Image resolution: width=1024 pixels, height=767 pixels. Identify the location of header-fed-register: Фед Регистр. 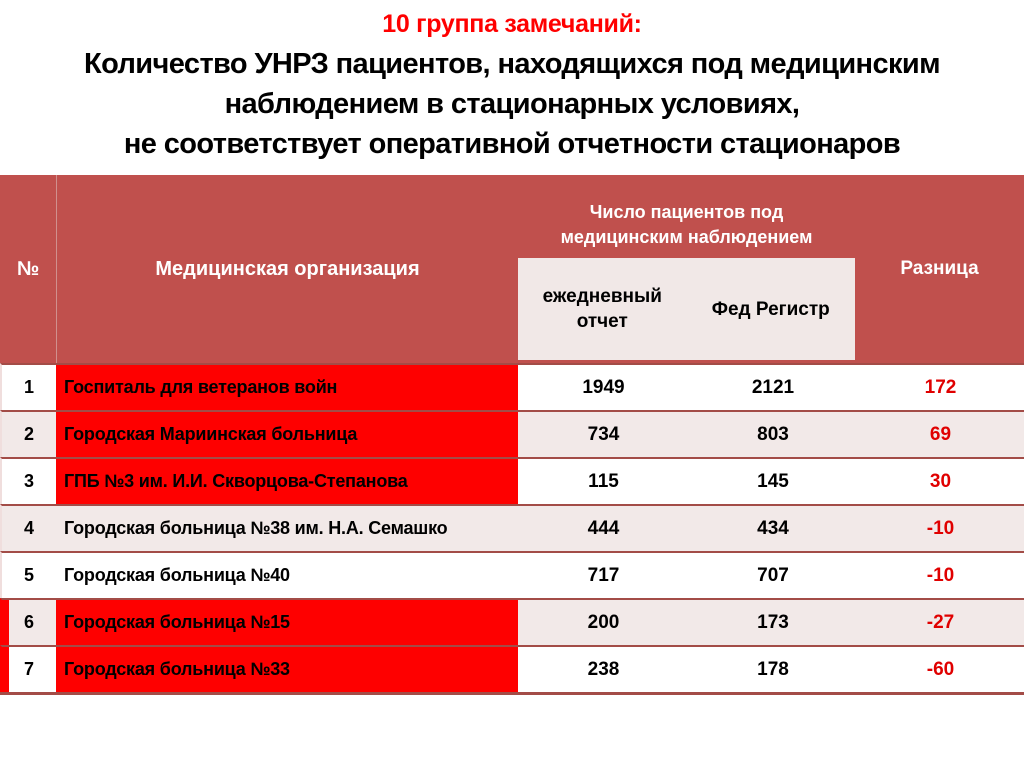
(770, 309).